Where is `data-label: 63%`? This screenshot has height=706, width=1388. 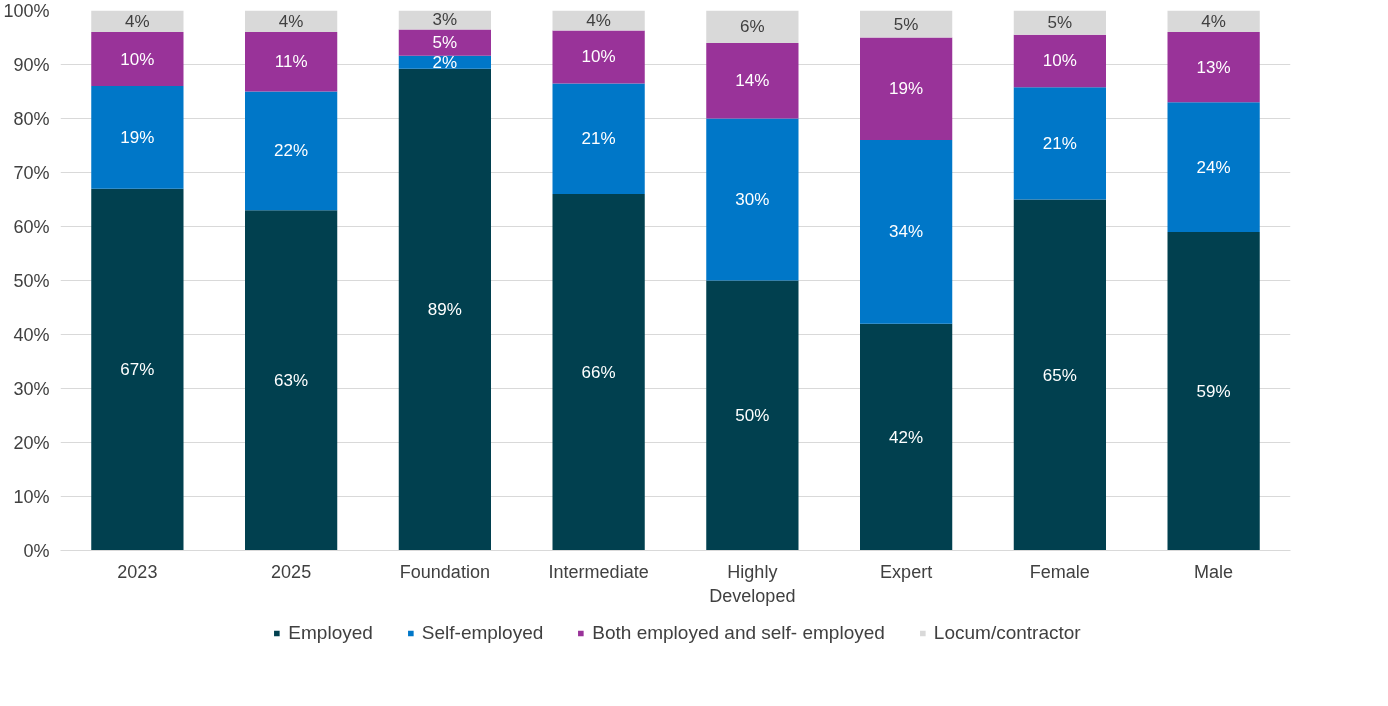 data-label: 63% is located at coordinates (291, 380).